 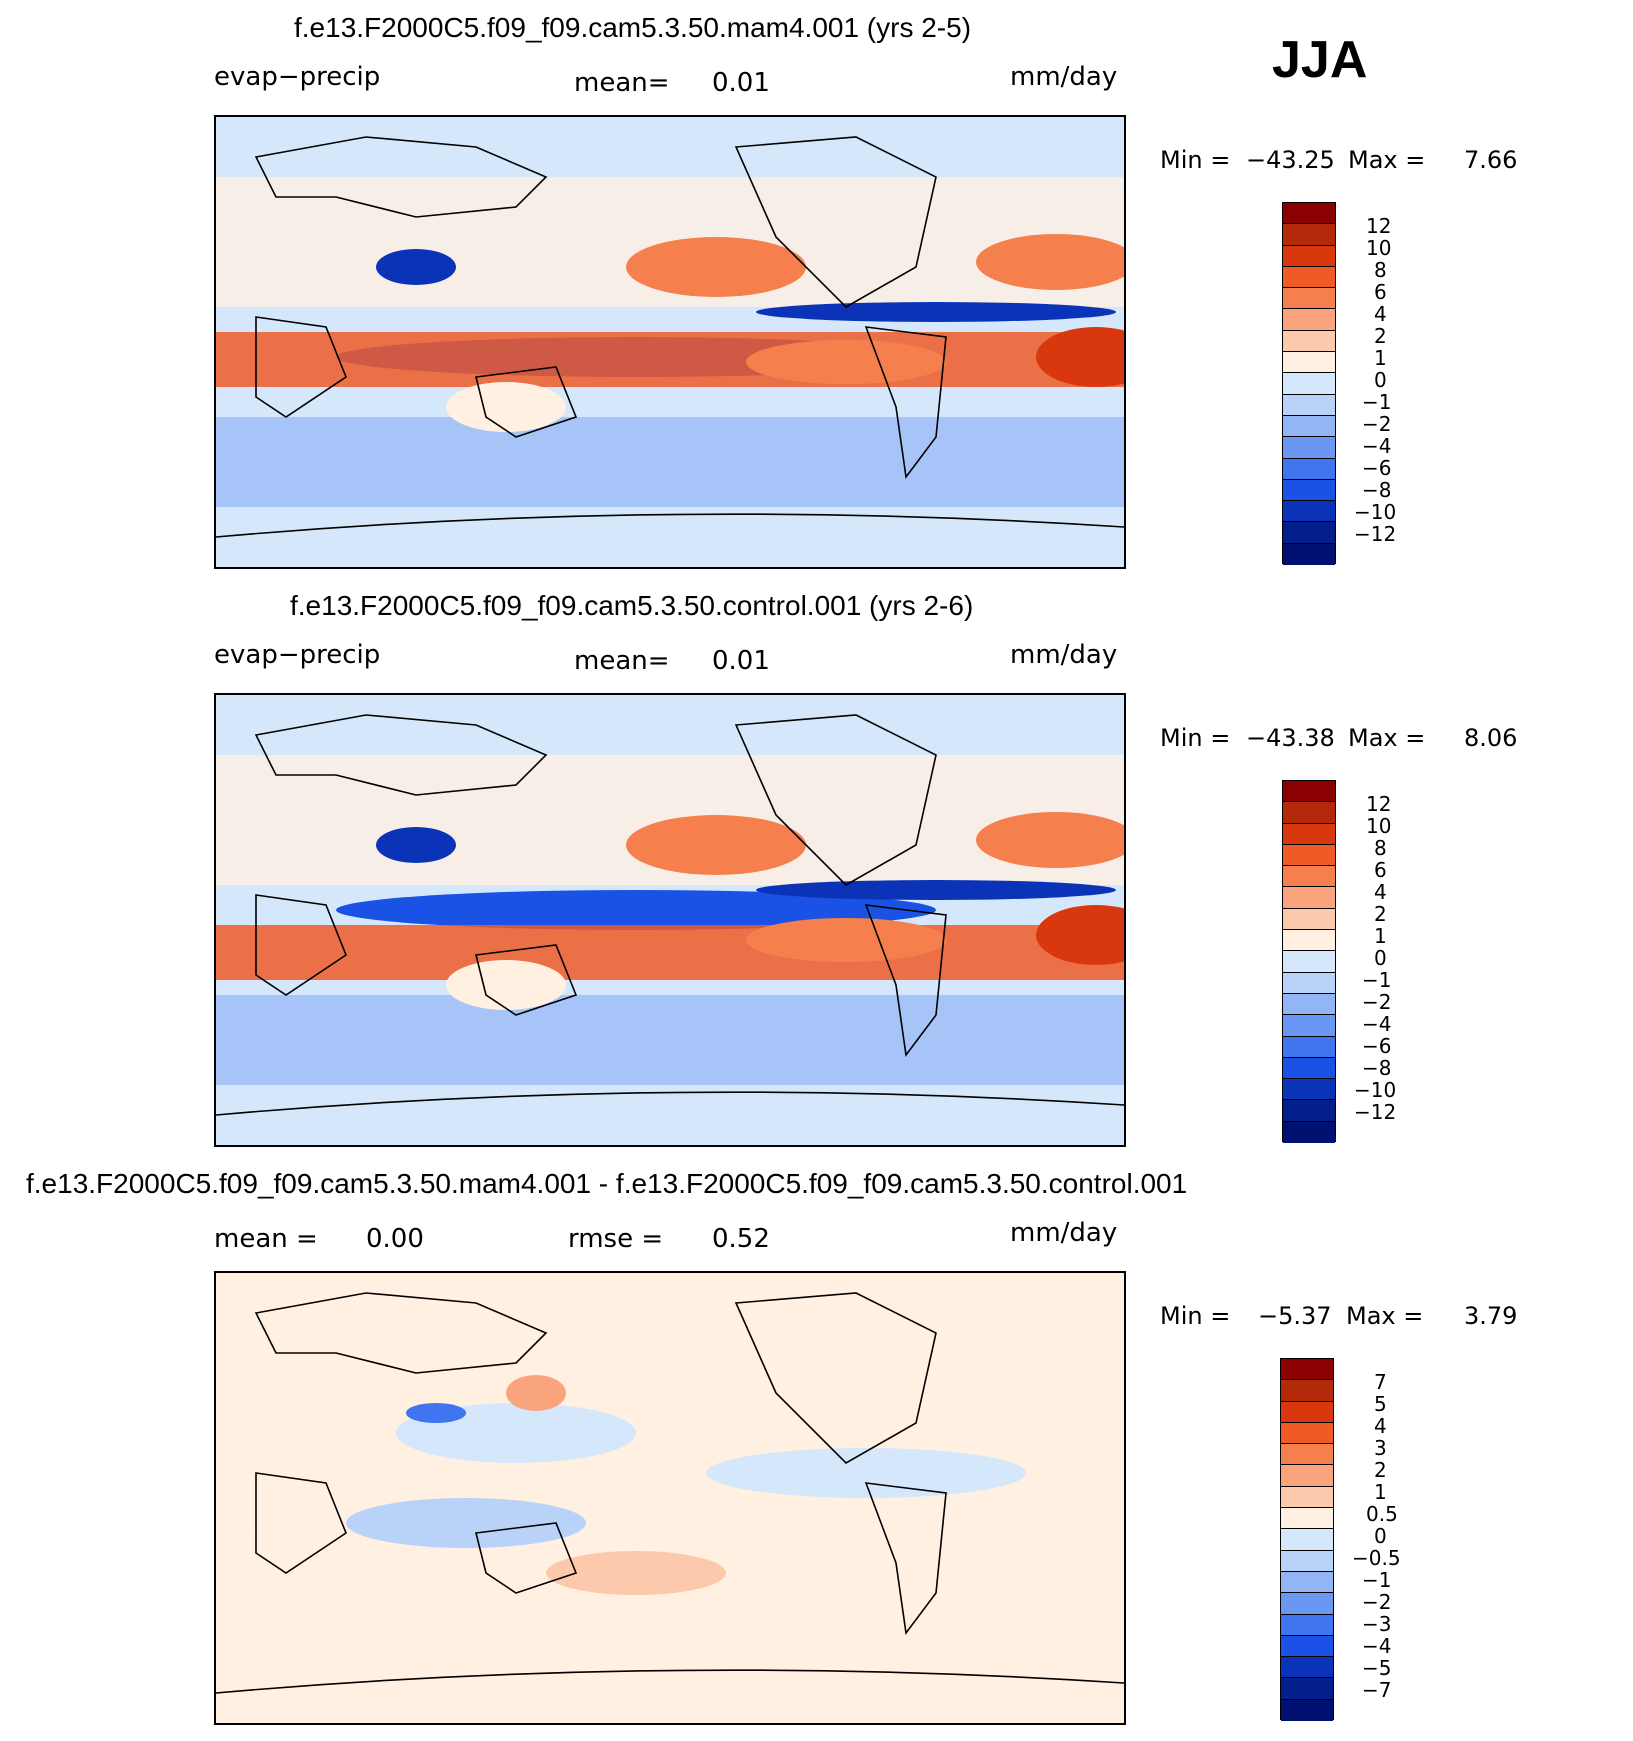 I want to click on panel-2-variable-label: evap−precip, so click(x=297, y=655).